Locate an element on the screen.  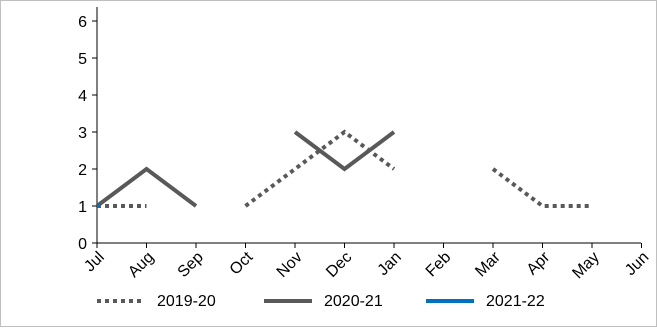
y-tick-label: 2 is located at coordinates (82, 170).